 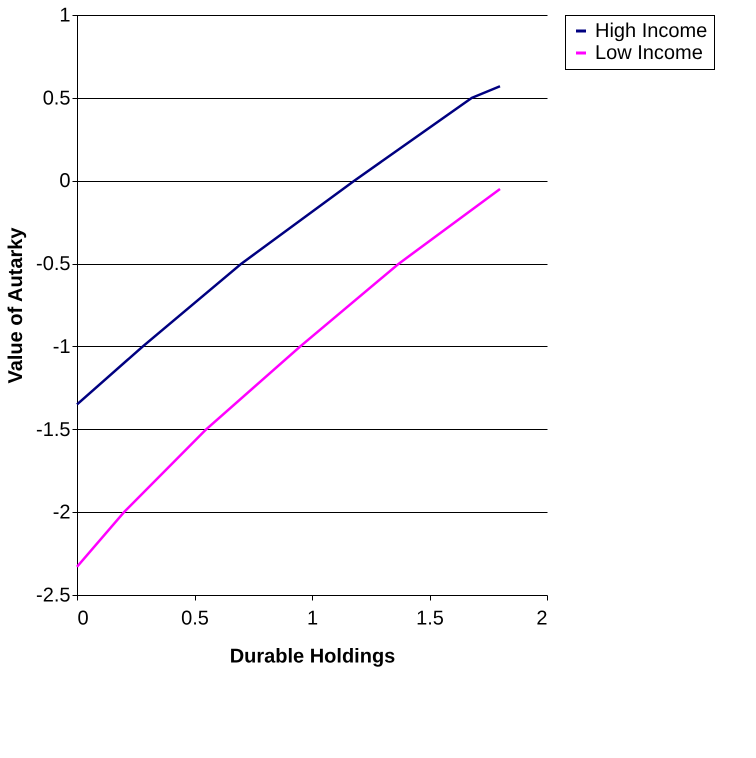 What do you see at coordinates (61, 347) in the screenshot?
I see `y-tick-label: -1` at bounding box center [61, 347].